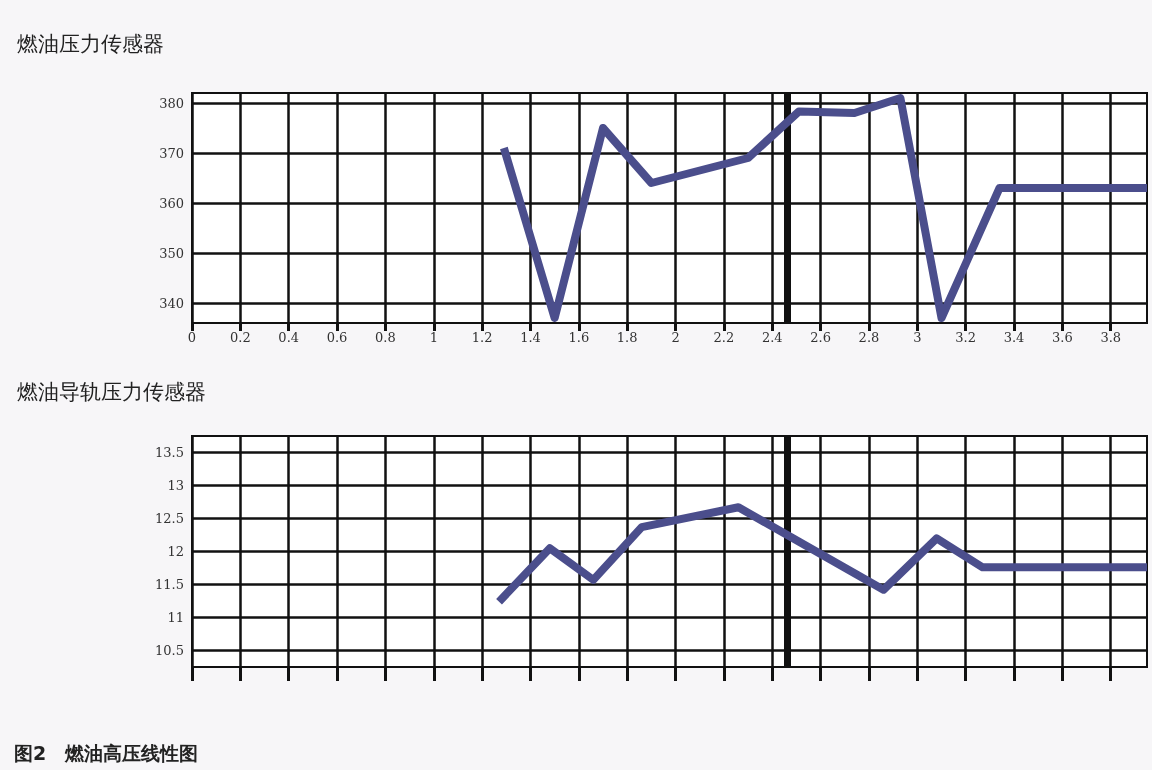  Describe the element at coordinates (175, 617) in the screenshot. I see `y-tick-label: 11` at that location.